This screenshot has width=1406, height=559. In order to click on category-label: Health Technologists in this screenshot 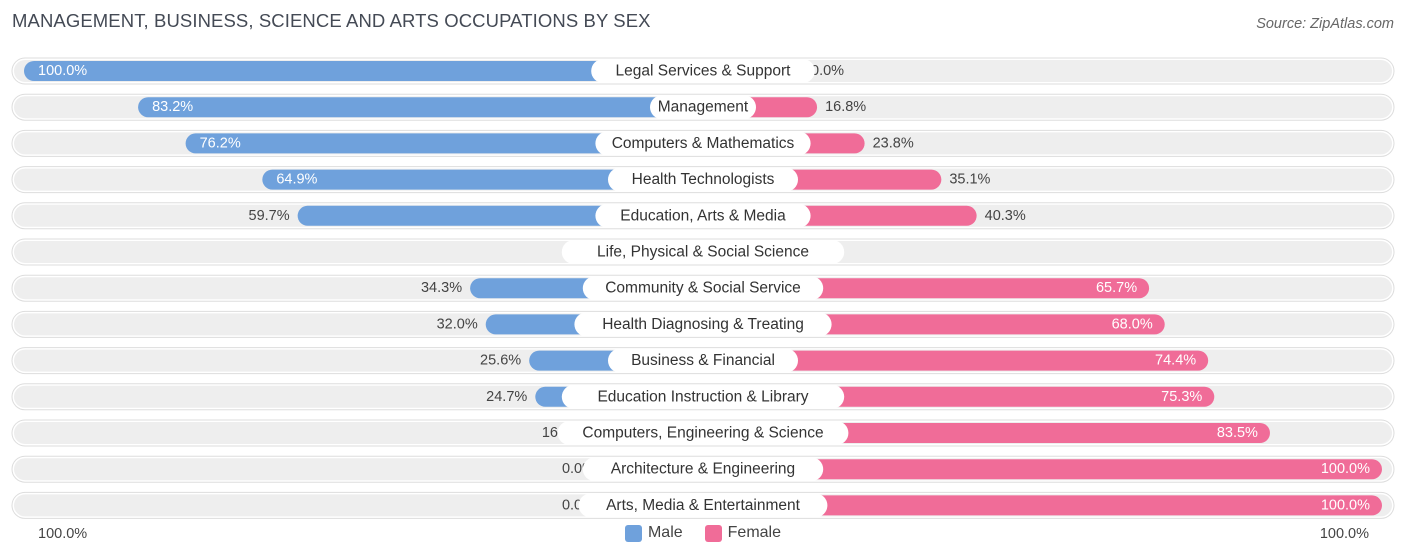, I will do `click(703, 179)`.